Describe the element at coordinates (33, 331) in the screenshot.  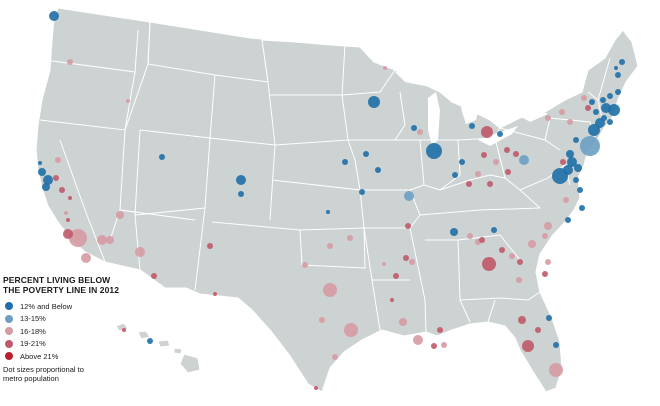
I see `legend-label: 16-18%` at that location.